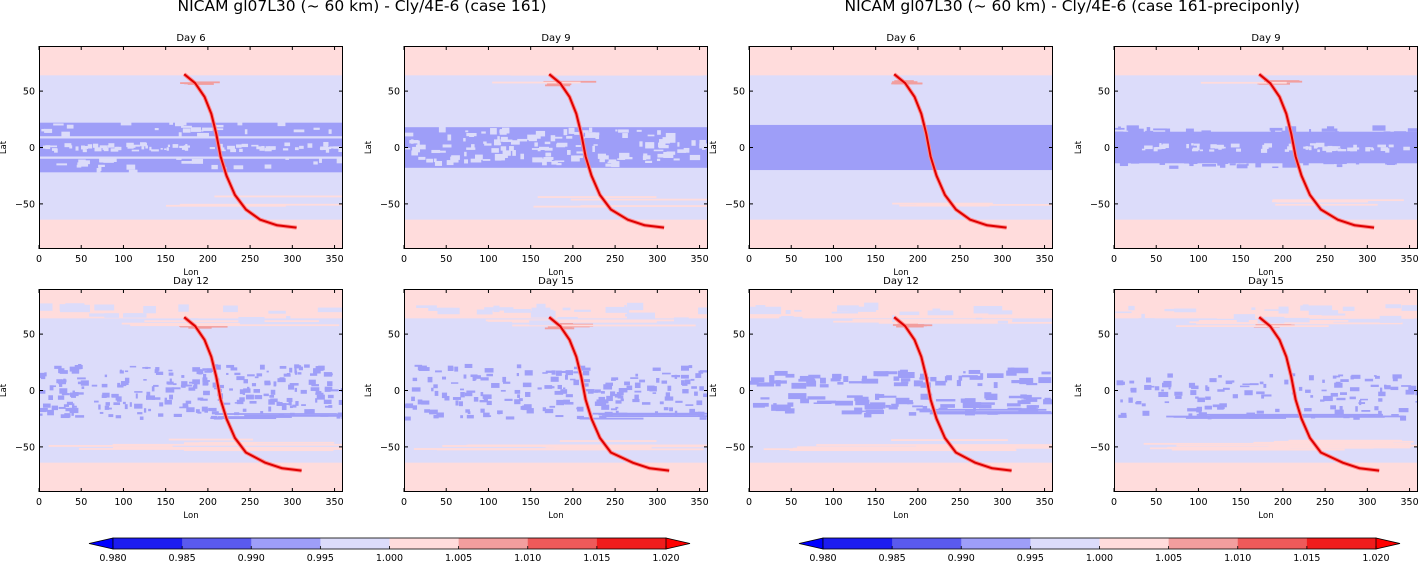 Image resolution: width=1420 pixels, height=562 pixels. What do you see at coordinates (190, 273) in the screenshot?
I see `x-axis-label: Lon` at bounding box center [190, 273].